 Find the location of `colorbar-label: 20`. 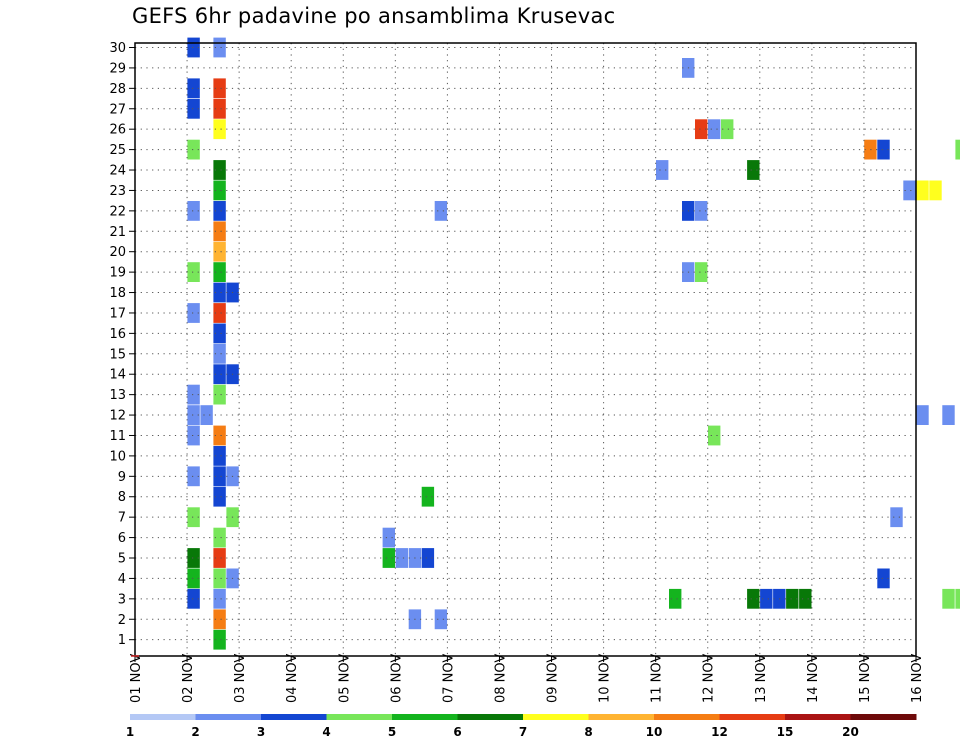

colorbar-label: 20 is located at coordinates (850, 732).